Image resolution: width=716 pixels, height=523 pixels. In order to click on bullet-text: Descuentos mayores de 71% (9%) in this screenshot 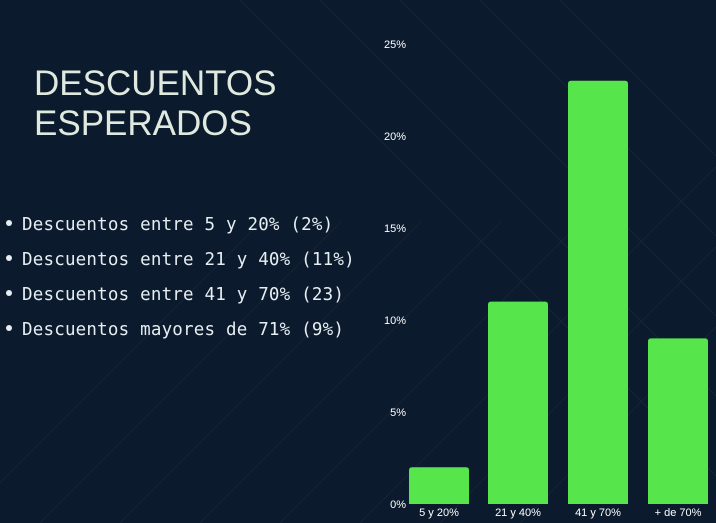, I will do `click(183, 330)`.